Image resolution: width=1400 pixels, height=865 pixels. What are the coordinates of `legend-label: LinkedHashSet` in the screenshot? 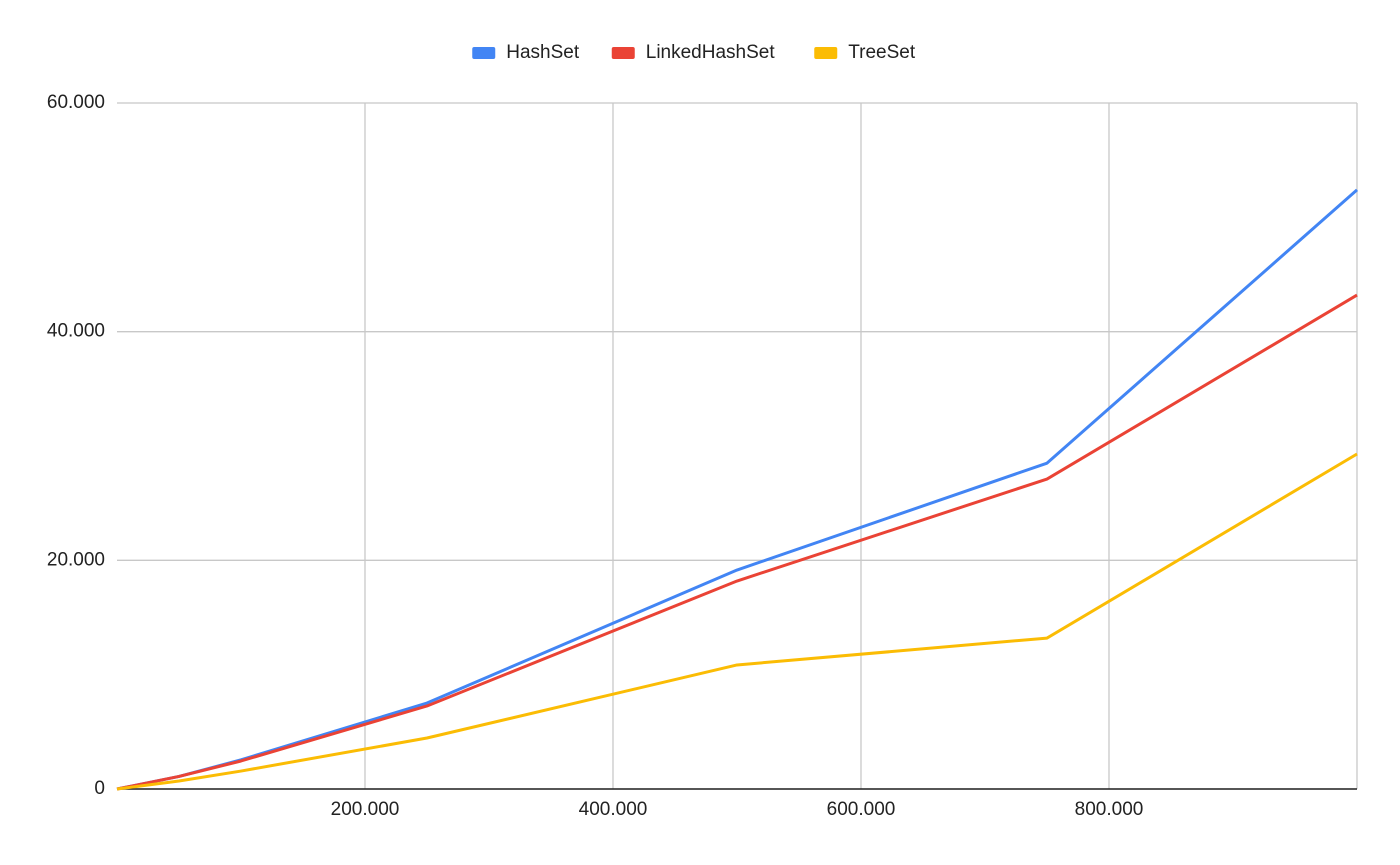 It's located at (711, 52).